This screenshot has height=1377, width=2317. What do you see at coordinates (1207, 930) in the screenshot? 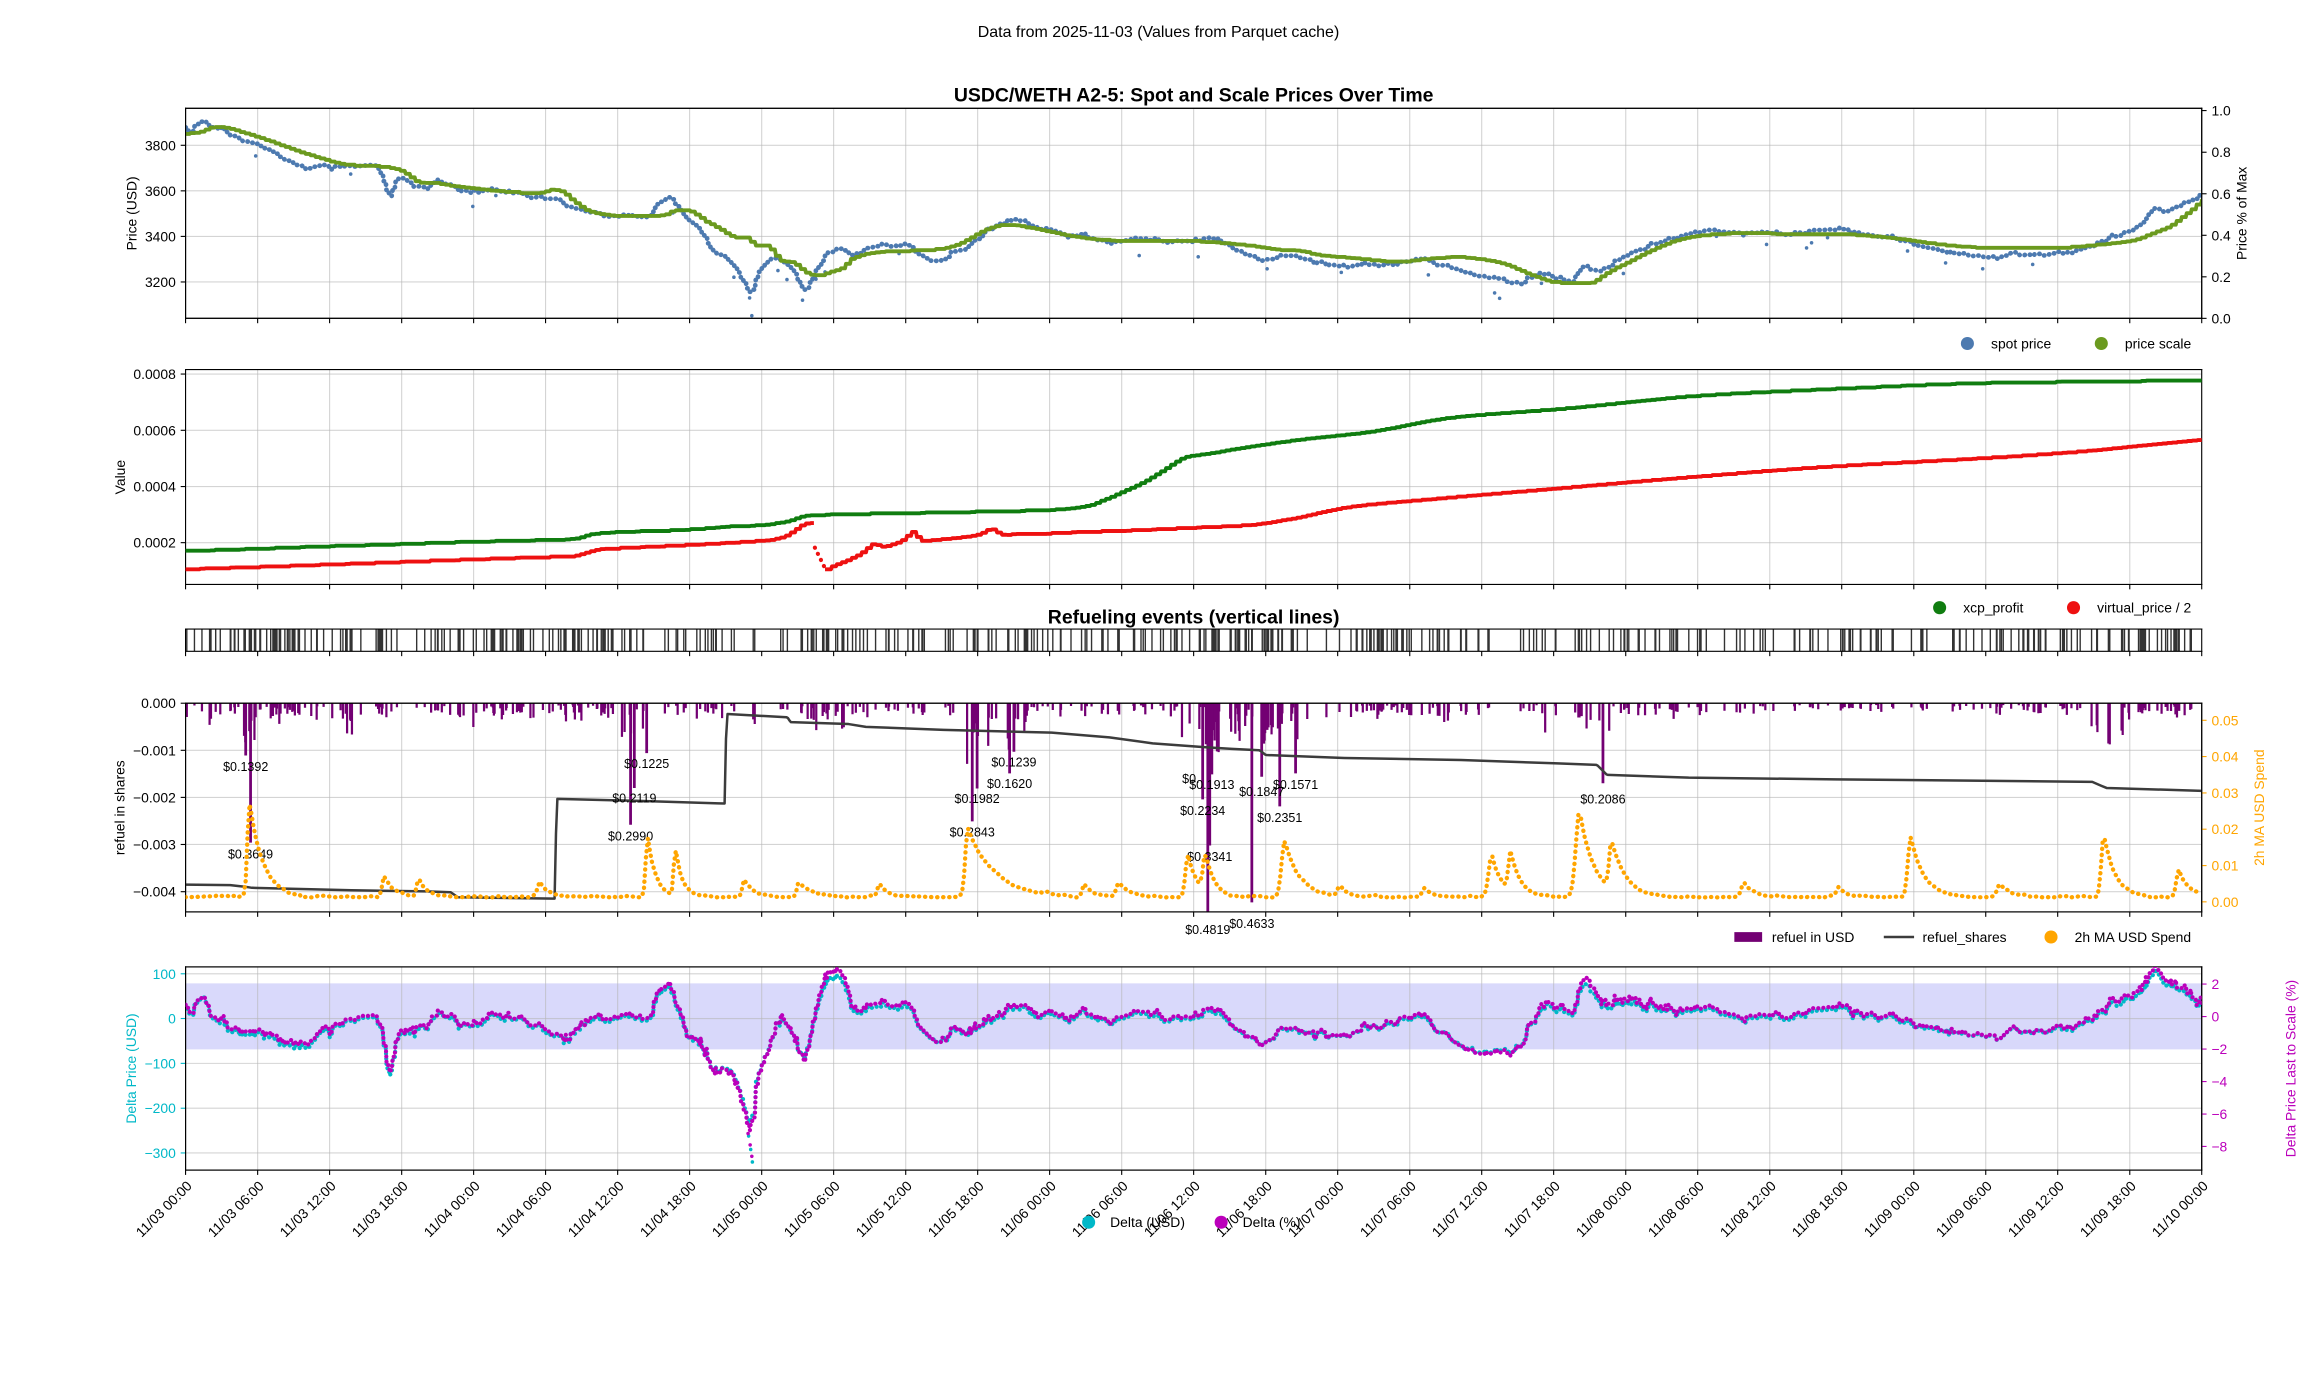
I see `svg-text: $0.4819` at bounding box center [1207, 930].